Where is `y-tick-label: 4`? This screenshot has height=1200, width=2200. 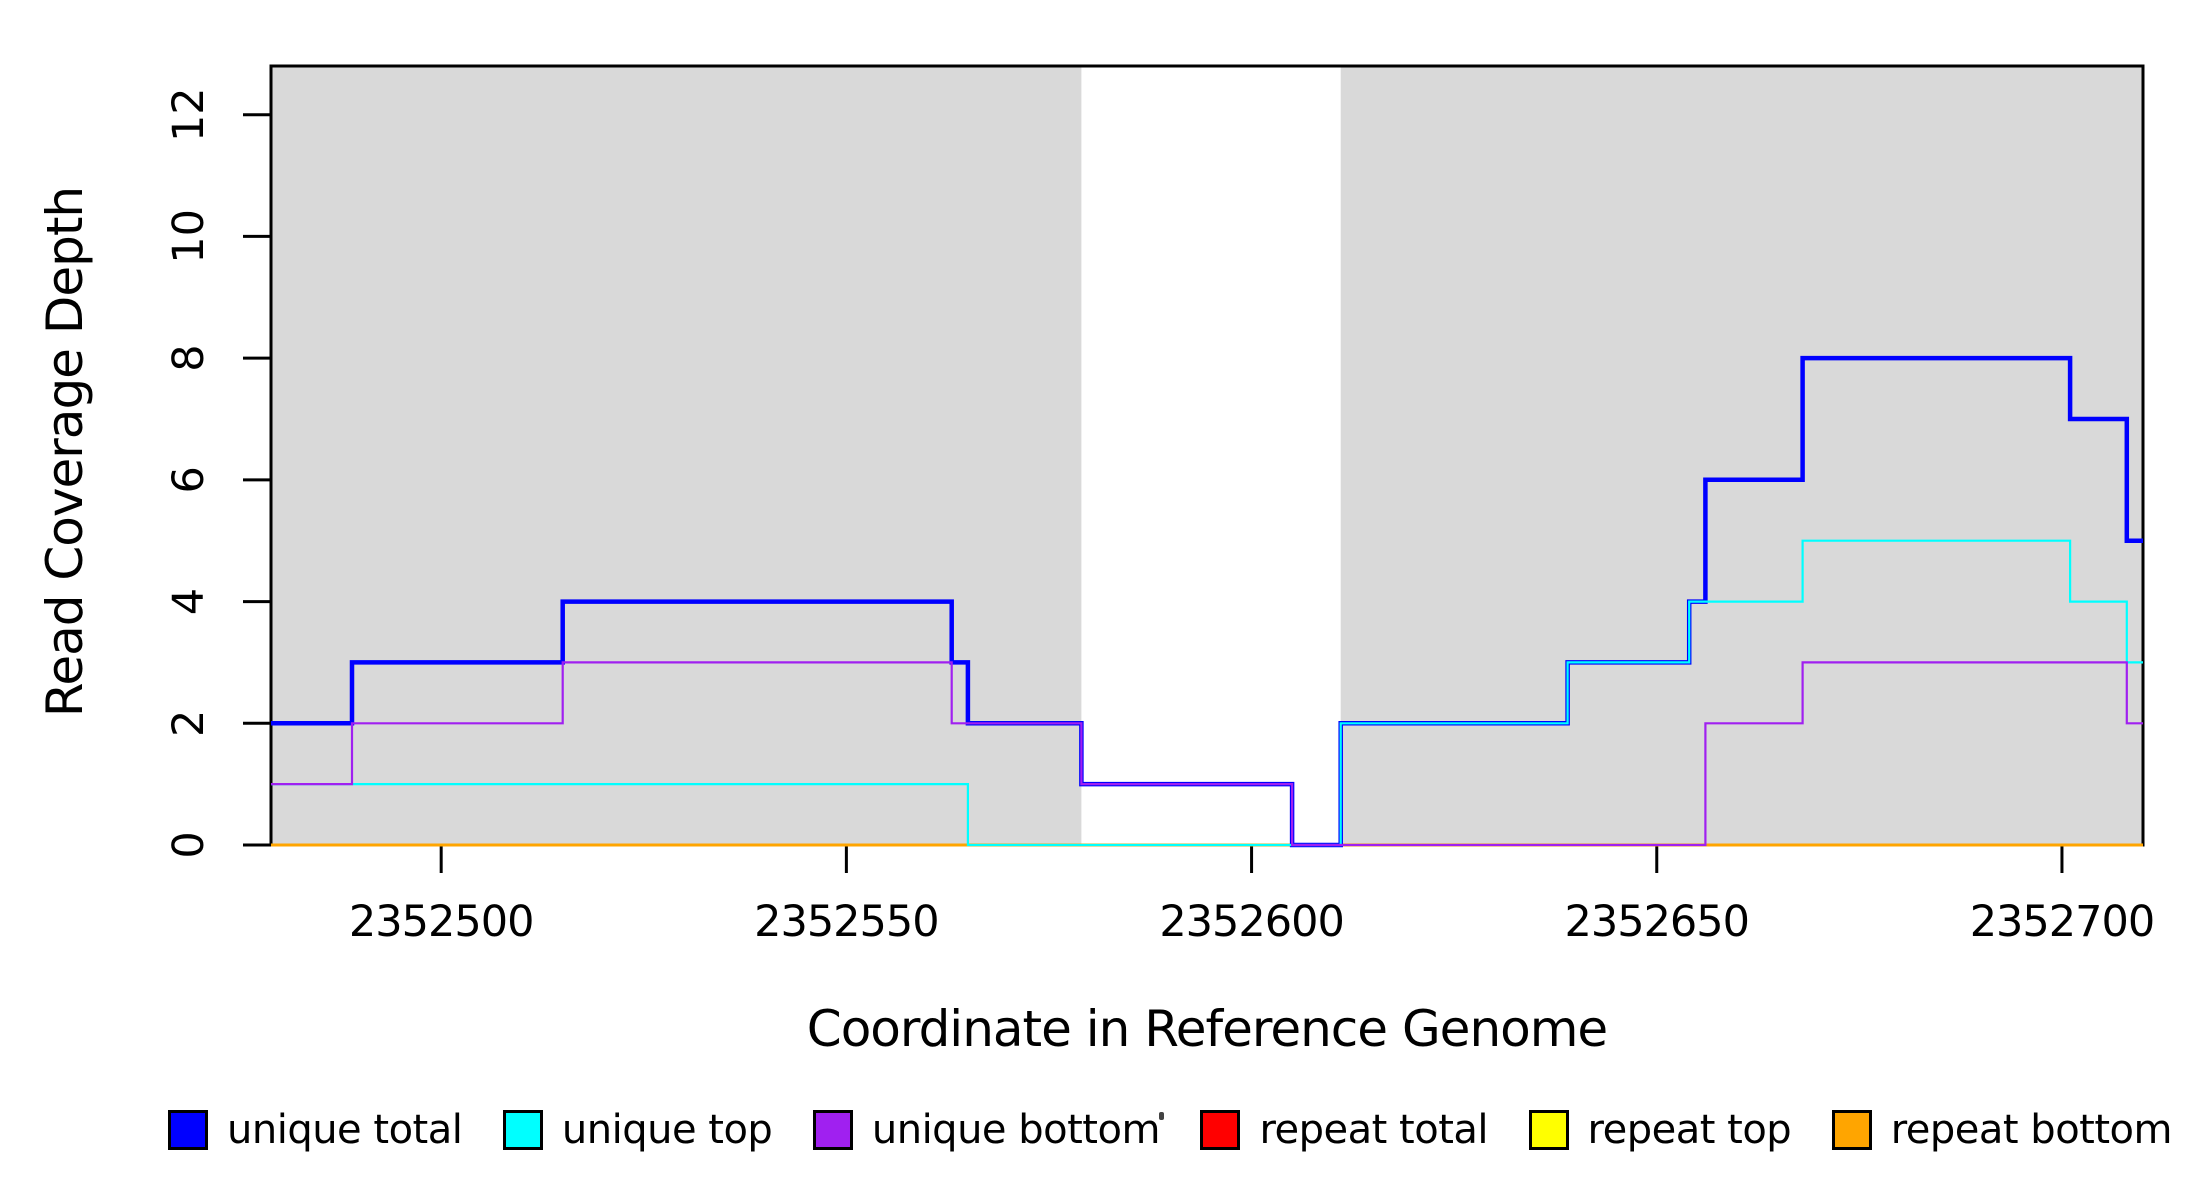 y-tick-label: 4 is located at coordinates (189, 601).